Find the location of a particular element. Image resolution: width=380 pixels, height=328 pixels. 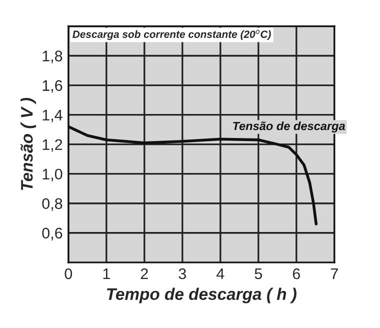

y-tick-label: 1,6 is located at coordinates (52, 86).